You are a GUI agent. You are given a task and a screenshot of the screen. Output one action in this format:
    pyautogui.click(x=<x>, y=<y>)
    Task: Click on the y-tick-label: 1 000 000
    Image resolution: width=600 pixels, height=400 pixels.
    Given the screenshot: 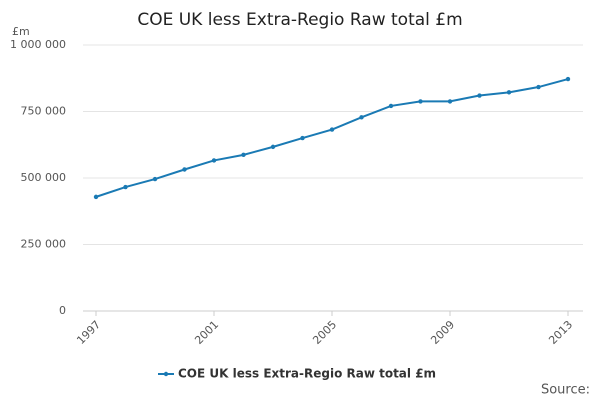 What is the action you would take?
    pyautogui.click(x=38, y=44)
    